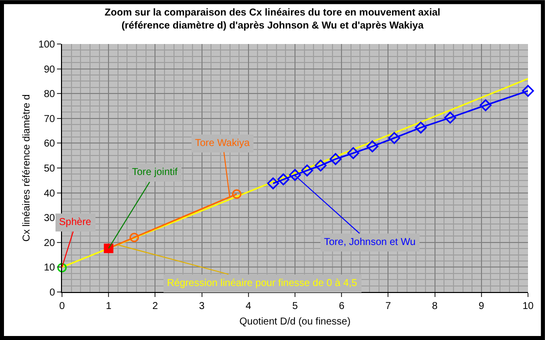  Describe the element at coordinates (341, 306) in the screenshot. I see `x-tick-label: 6` at that location.